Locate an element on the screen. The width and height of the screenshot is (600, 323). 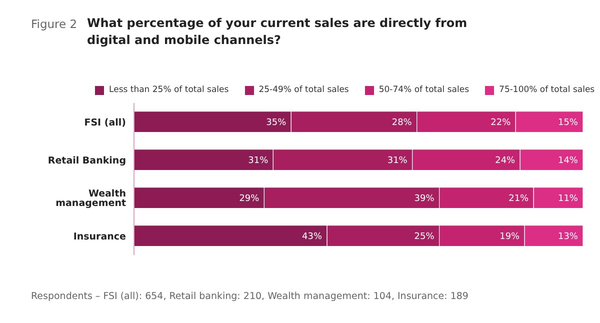
data-label: 22% is located at coordinates (501, 123).